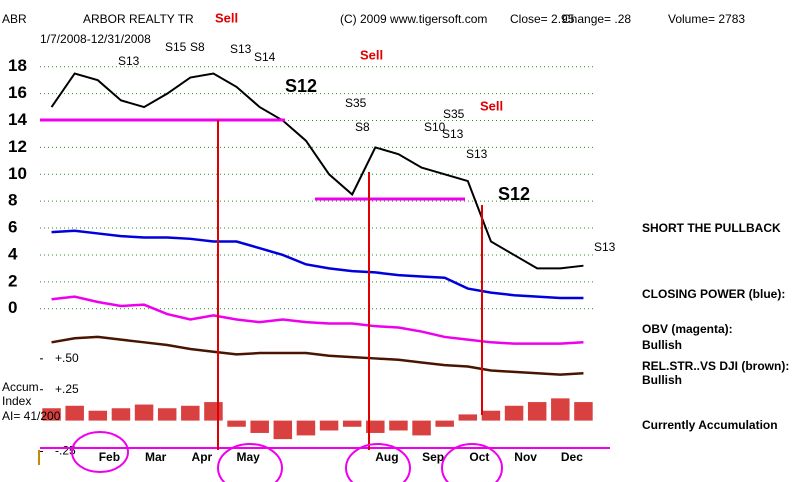  I want to click on signal: S10, so click(435, 127).